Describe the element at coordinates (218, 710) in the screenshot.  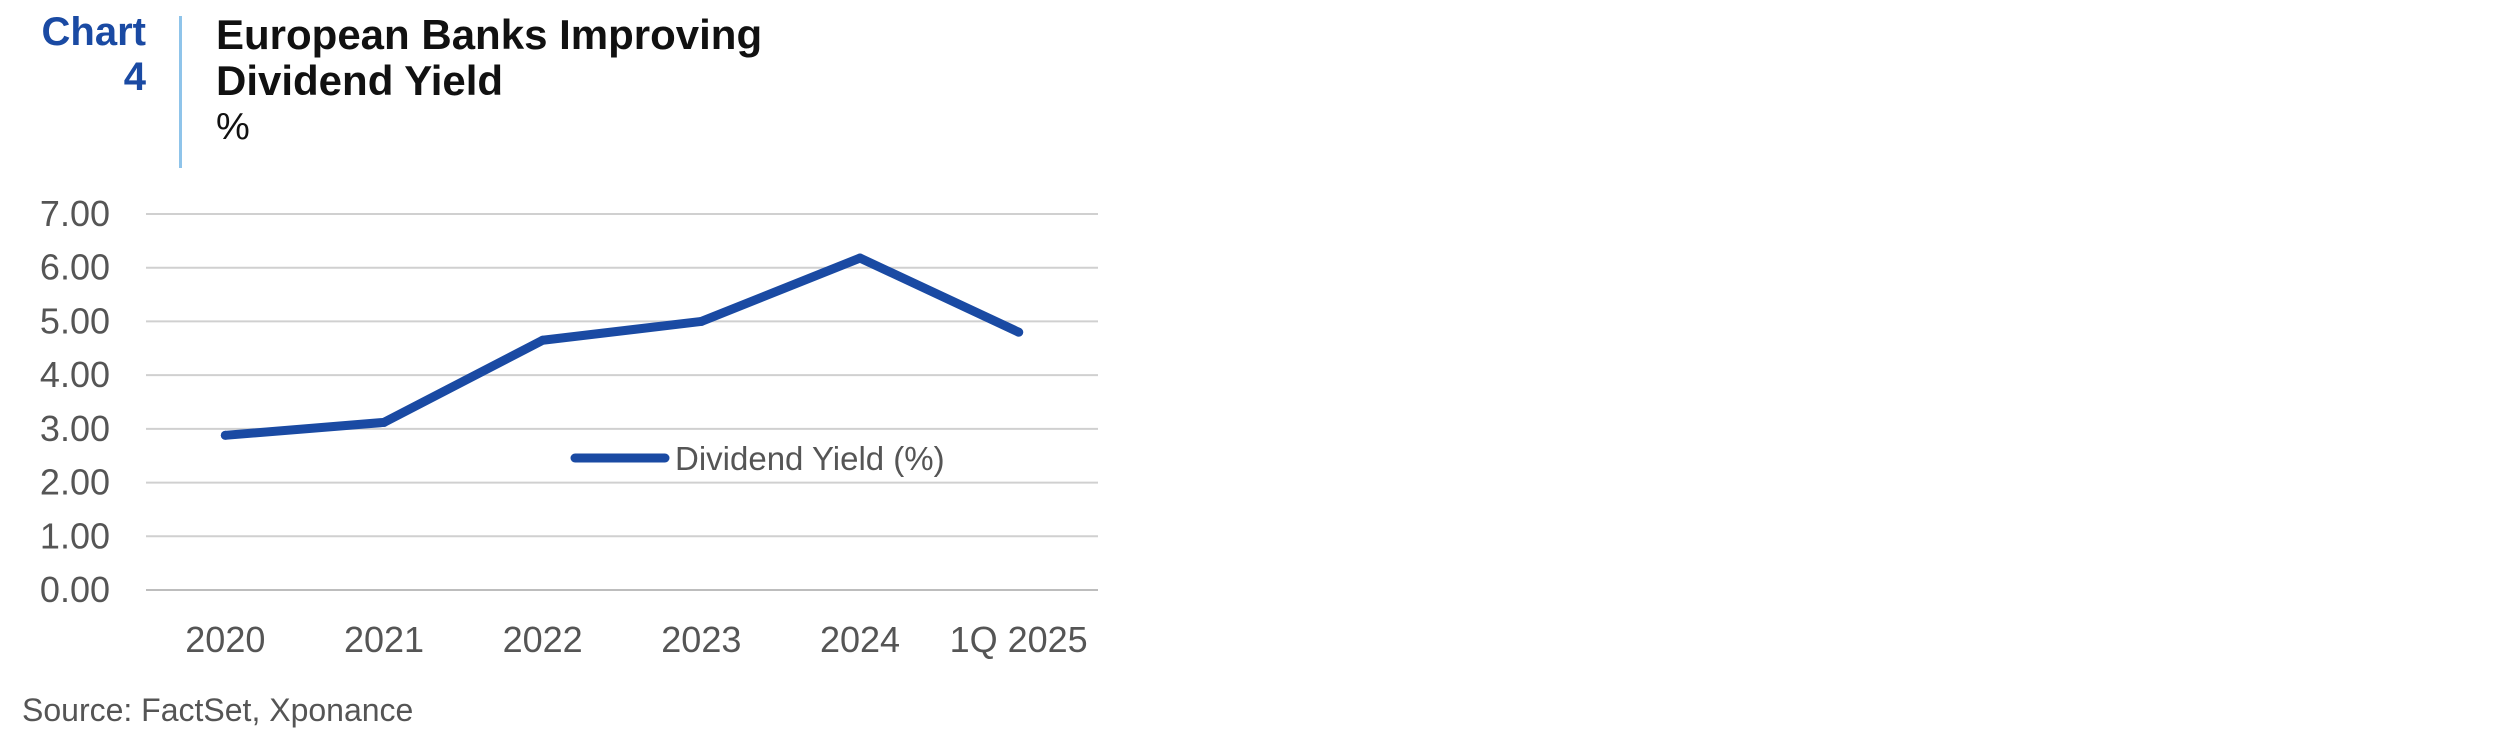
I see `source-note: Source: FactSet, Xponance` at that location.